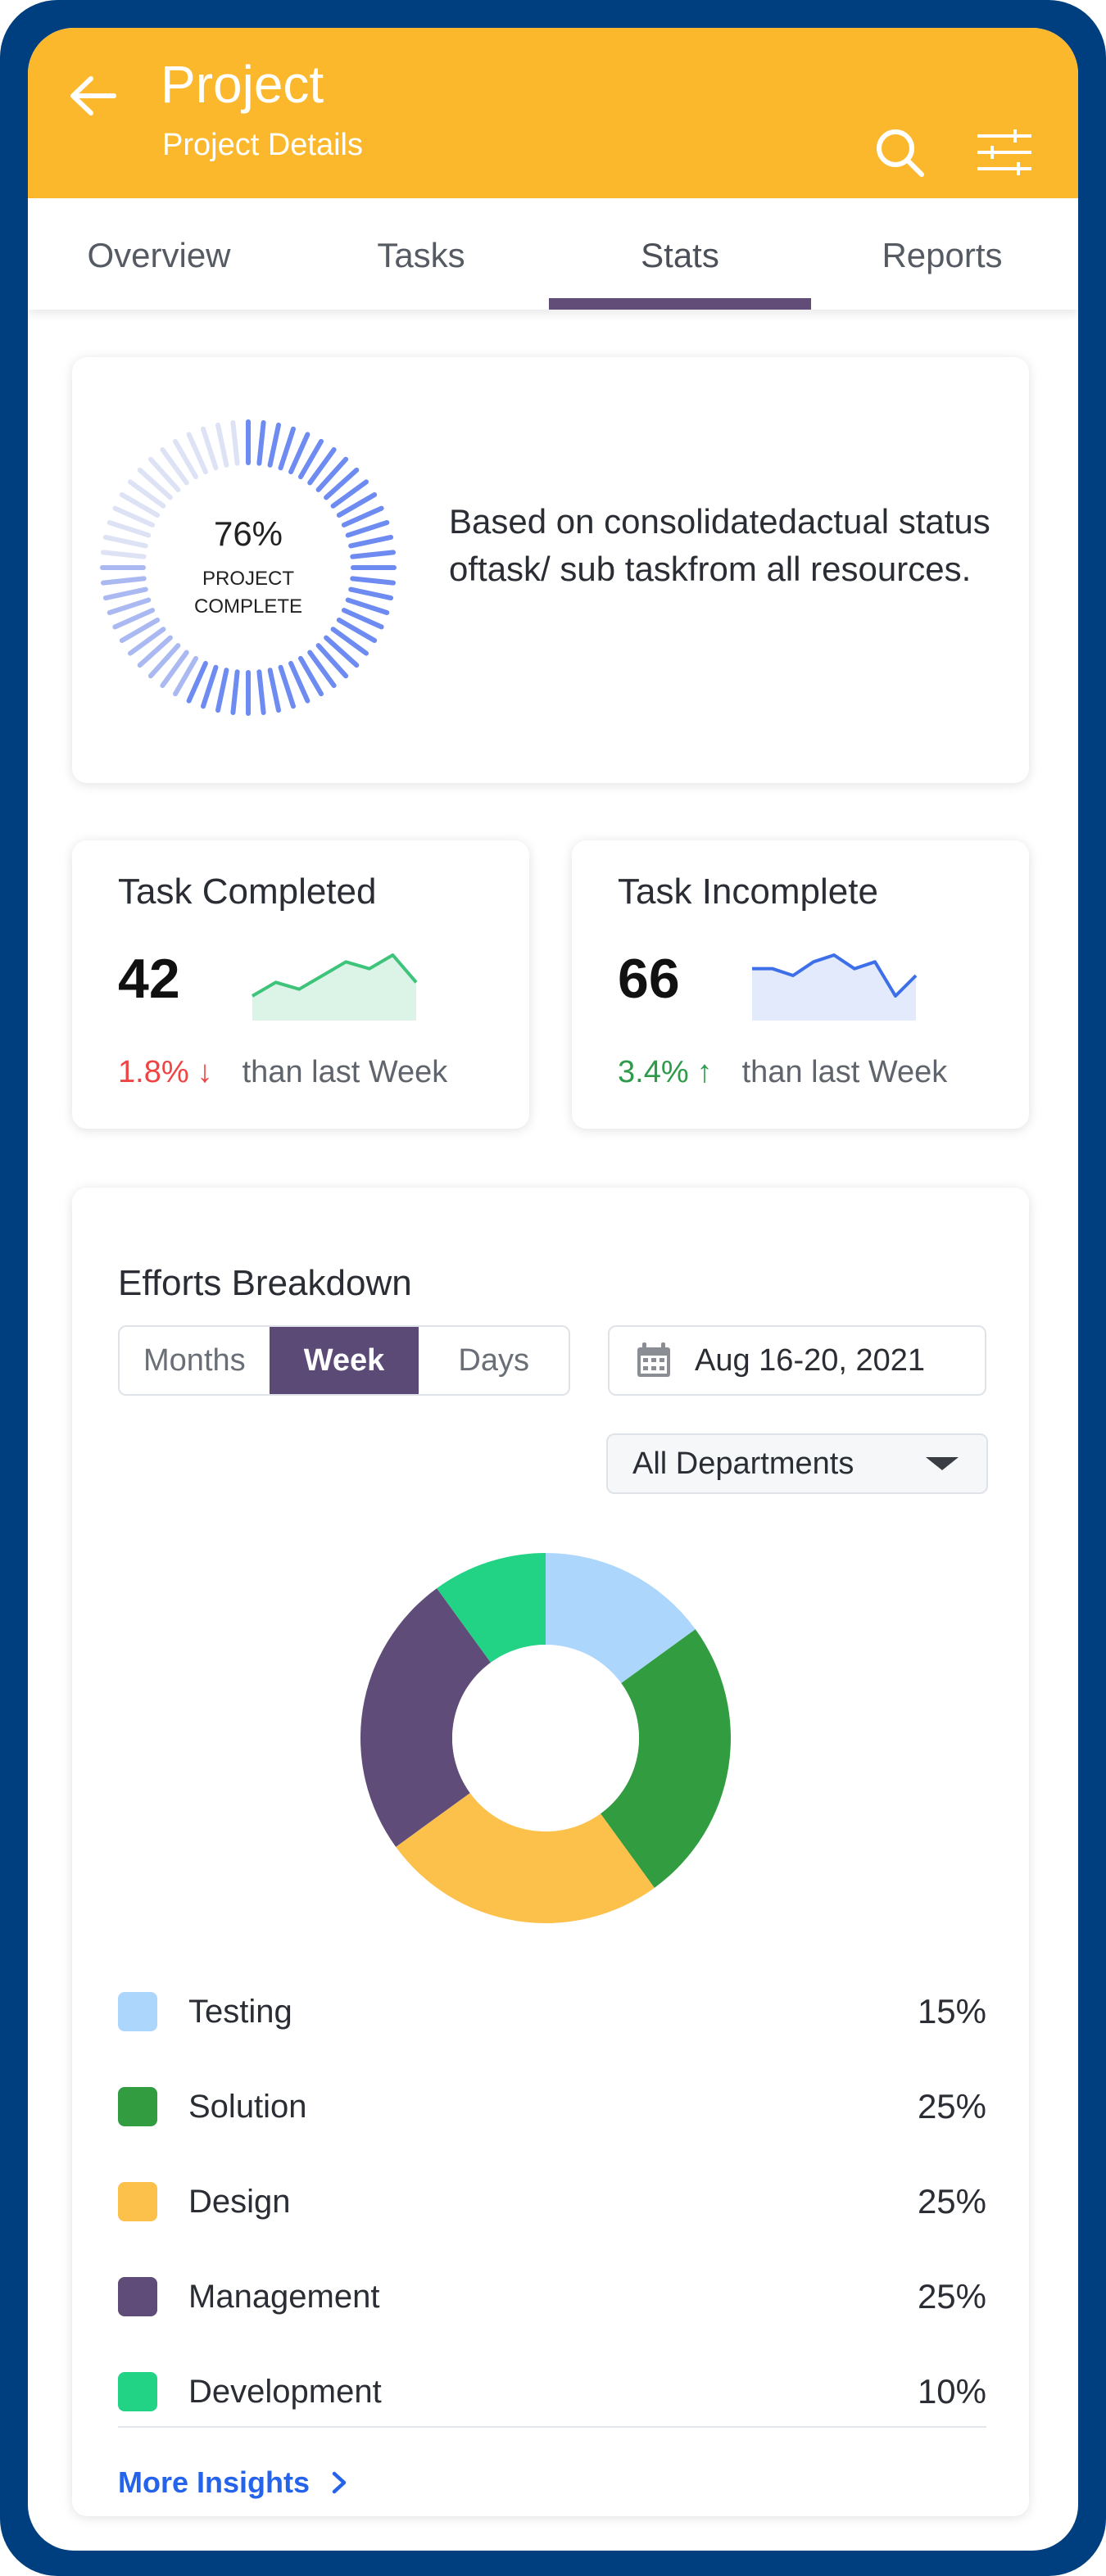 The image size is (1106, 2576). I want to click on segment-months: Months, so click(194, 1360).